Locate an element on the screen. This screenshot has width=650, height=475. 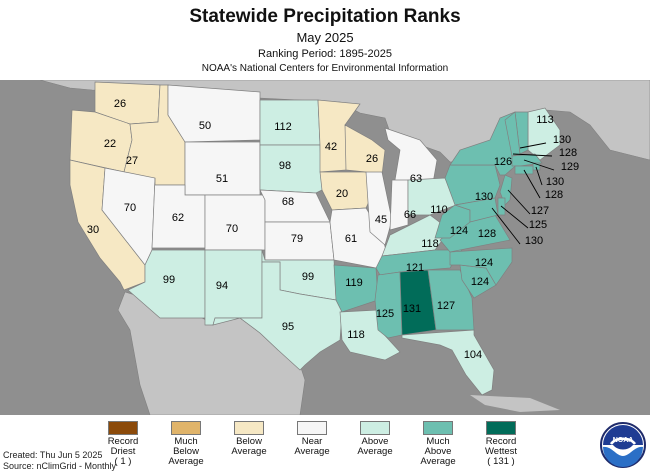
rank-label-ma: 129 is located at coordinates (570, 167).